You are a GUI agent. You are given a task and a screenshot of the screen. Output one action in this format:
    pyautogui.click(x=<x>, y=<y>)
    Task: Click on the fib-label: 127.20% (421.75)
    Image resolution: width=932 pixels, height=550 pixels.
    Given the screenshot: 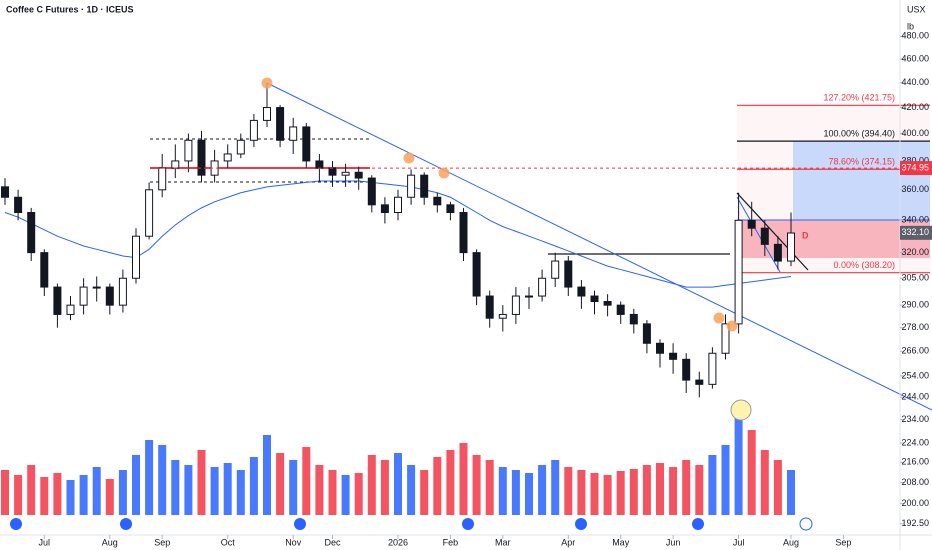 What is the action you would take?
    pyautogui.click(x=859, y=98)
    